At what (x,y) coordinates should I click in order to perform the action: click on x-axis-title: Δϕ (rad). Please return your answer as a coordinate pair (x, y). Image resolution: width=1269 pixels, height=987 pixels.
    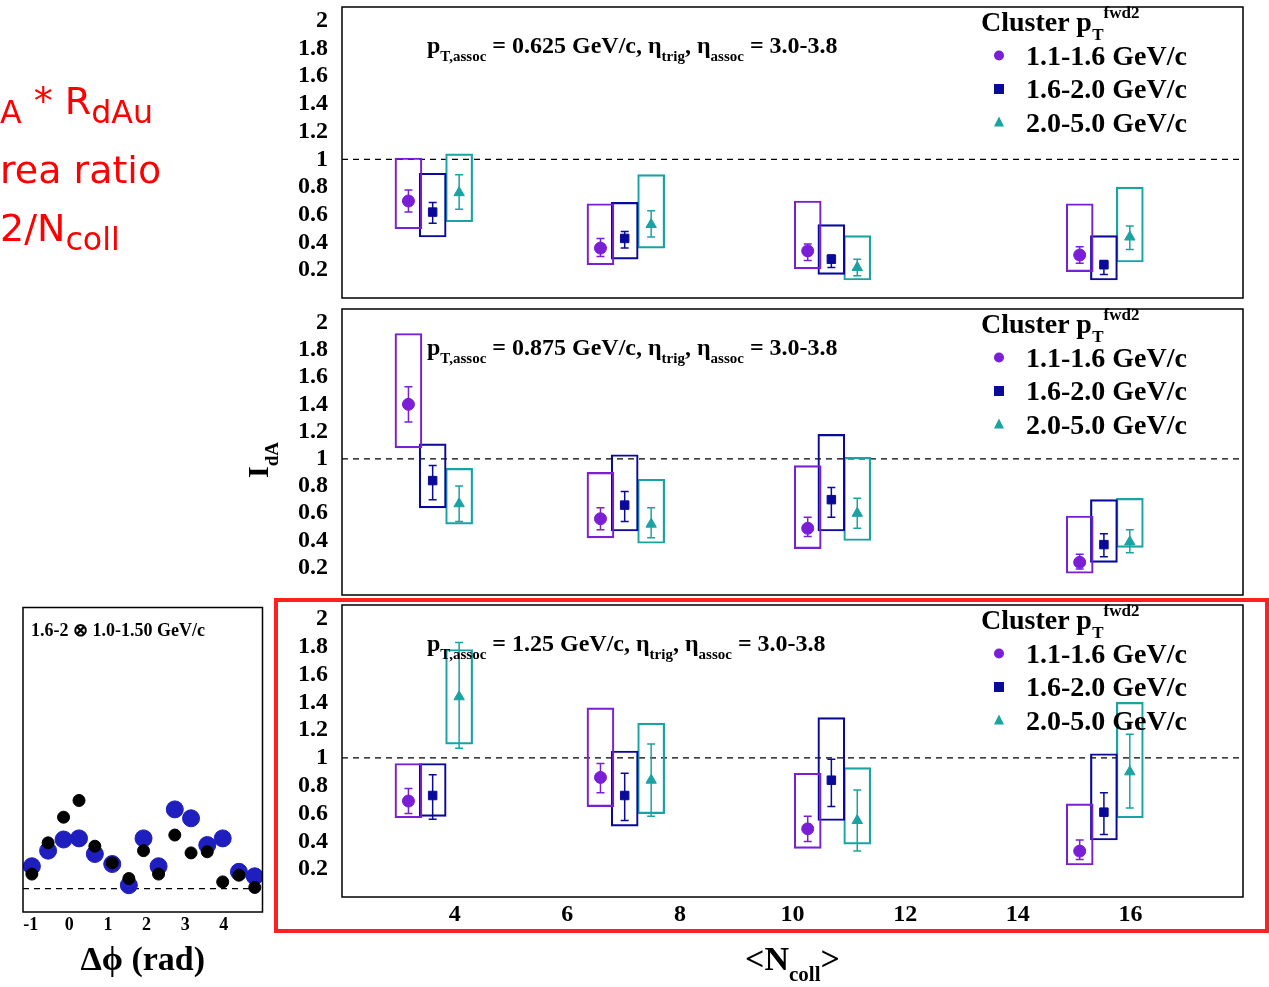
    Looking at the image, I should click on (143, 959).